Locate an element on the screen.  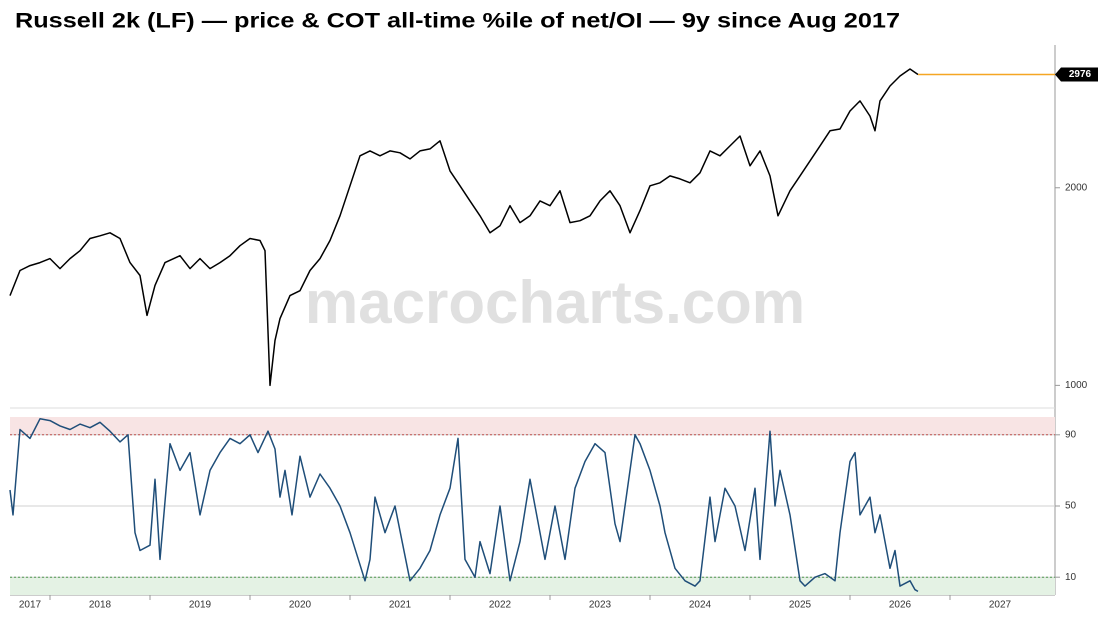
last-value-tag is located at coordinates (1076, 74).